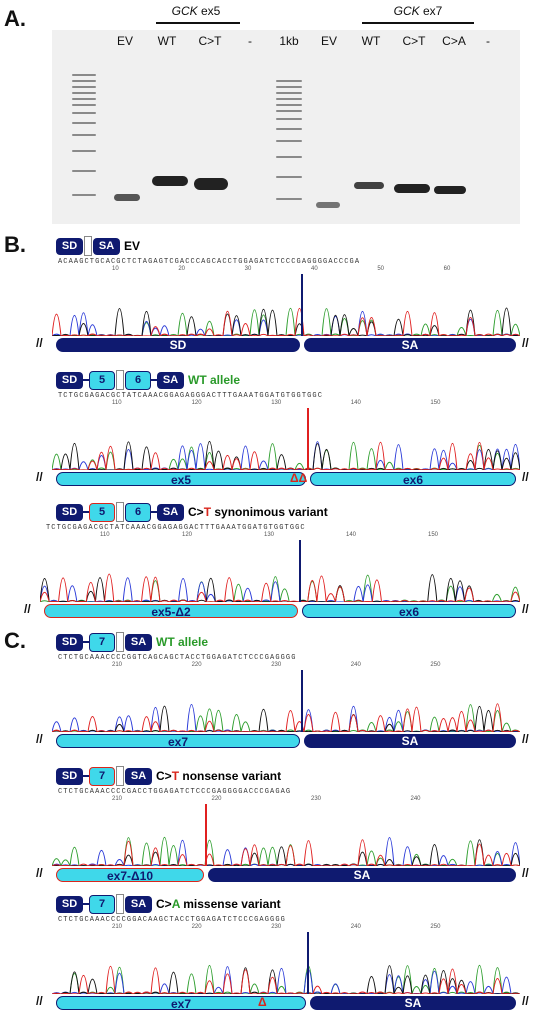 The width and height of the screenshot is (550, 1026). What do you see at coordinates (262, 1002) in the screenshot?
I see `deletion-delta-icon: Δ` at bounding box center [262, 1002].